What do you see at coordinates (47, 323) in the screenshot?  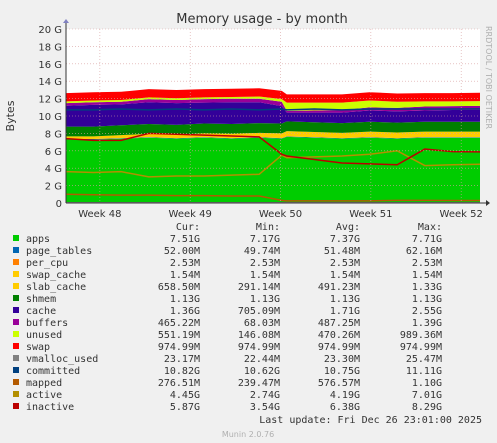 I see `legend-series-name: buffers` at bounding box center [47, 323].